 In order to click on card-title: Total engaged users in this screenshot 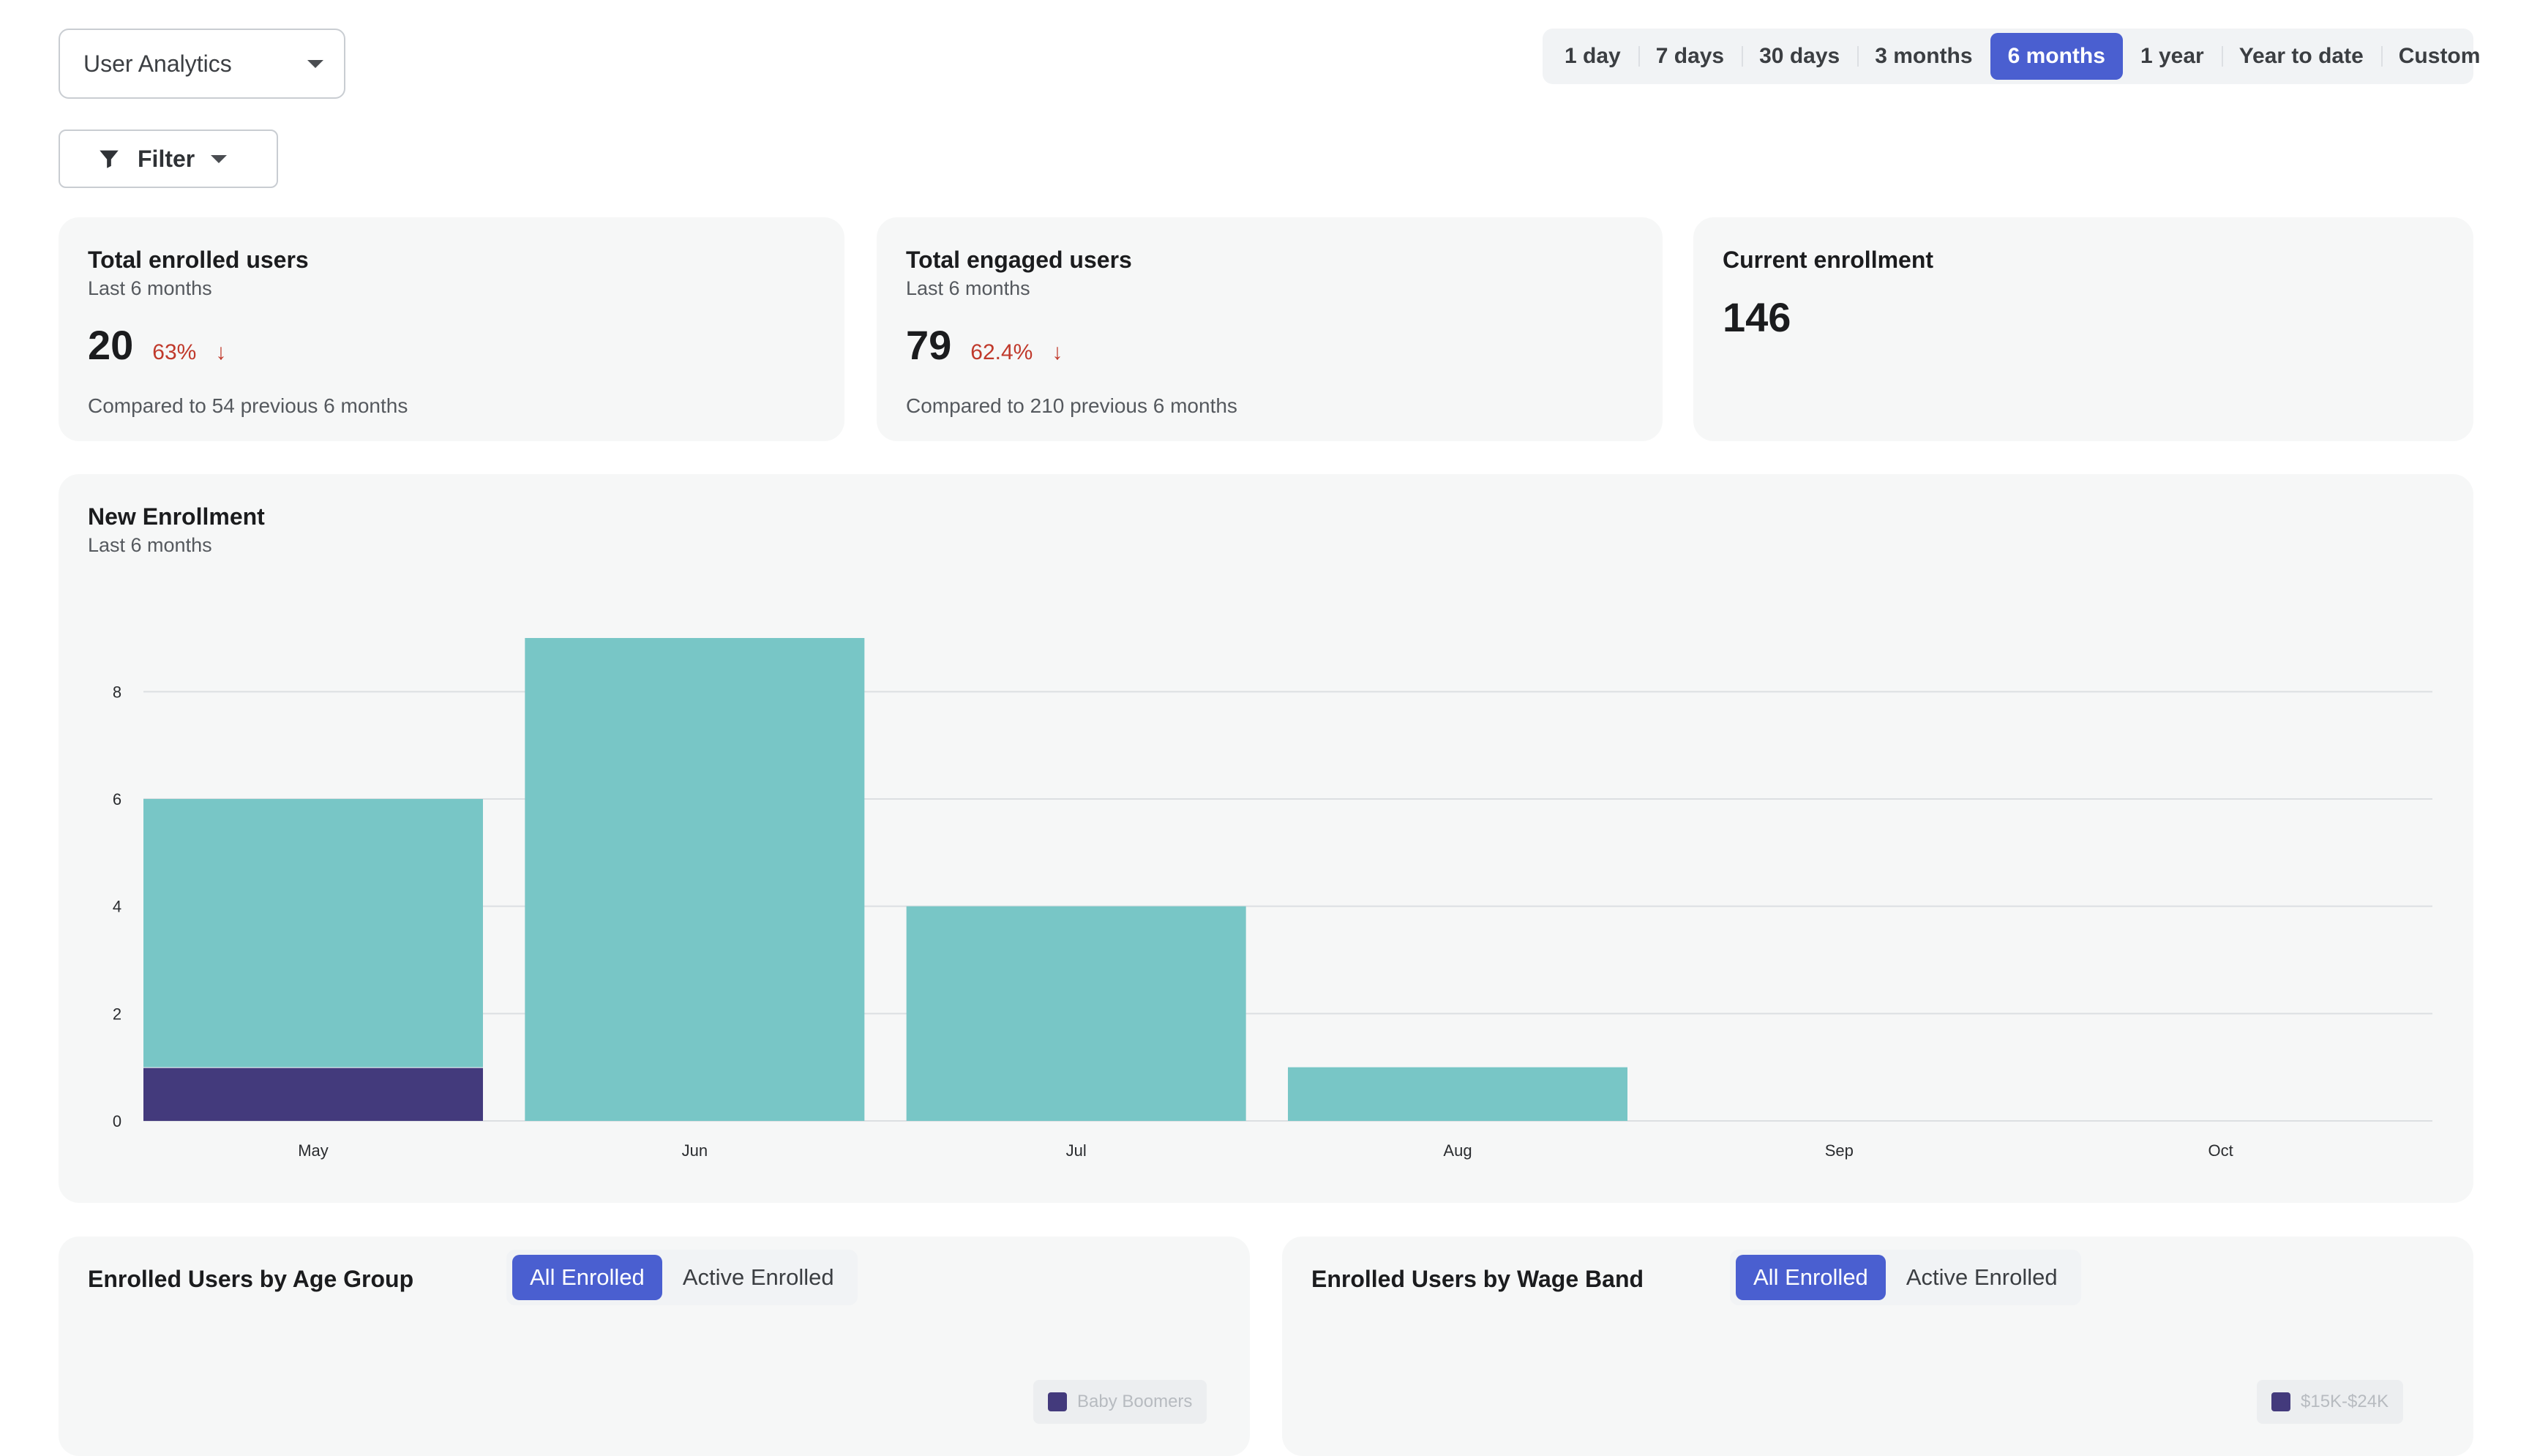, I will do `click(1019, 260)`.